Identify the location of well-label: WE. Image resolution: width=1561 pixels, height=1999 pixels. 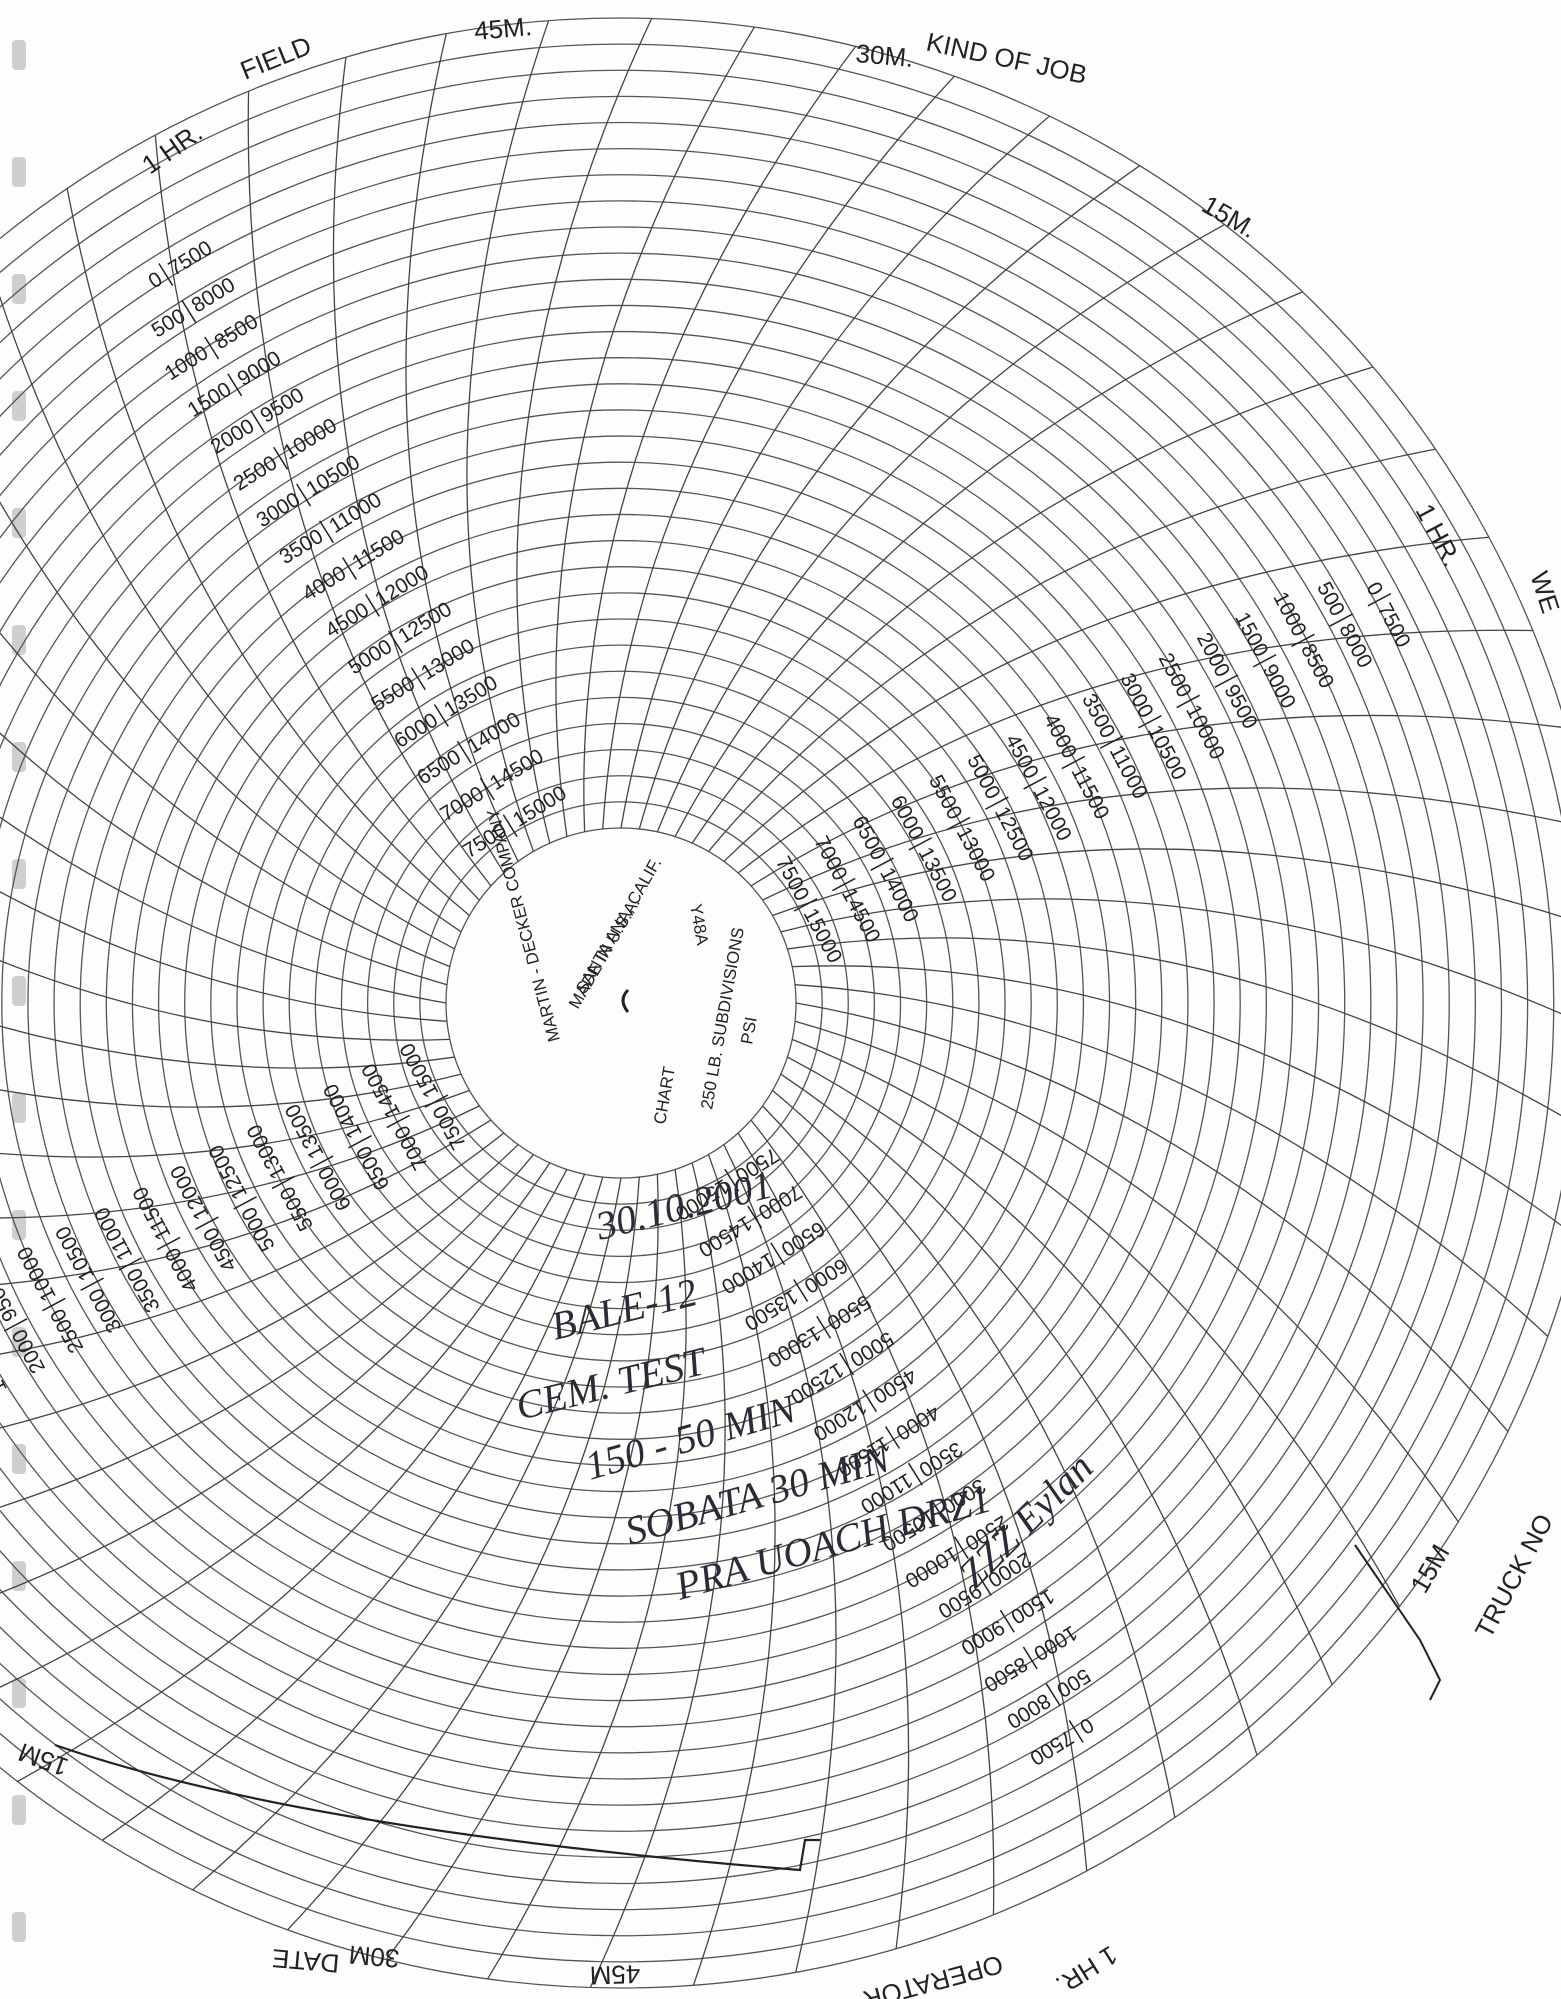
(1542, 592).